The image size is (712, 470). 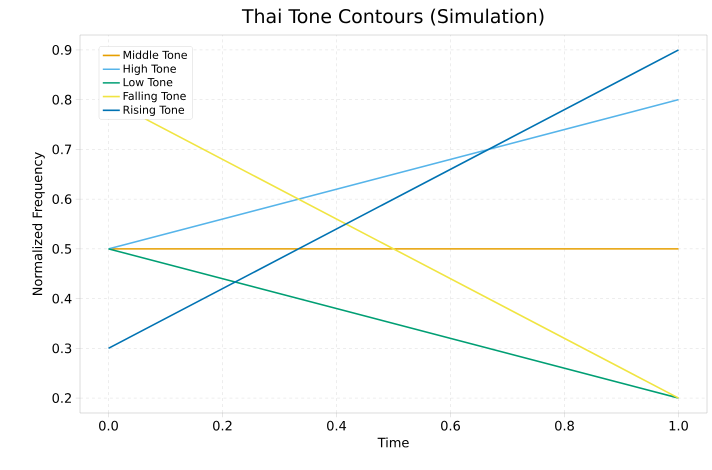 I want to click on x-tick-label: 0.0, so click(x=108, y=425).